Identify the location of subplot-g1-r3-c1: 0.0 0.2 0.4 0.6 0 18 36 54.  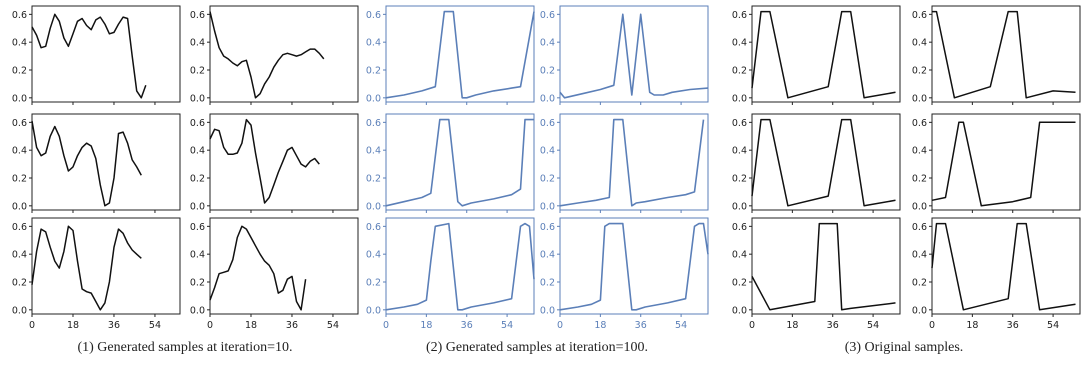
(96, 274).